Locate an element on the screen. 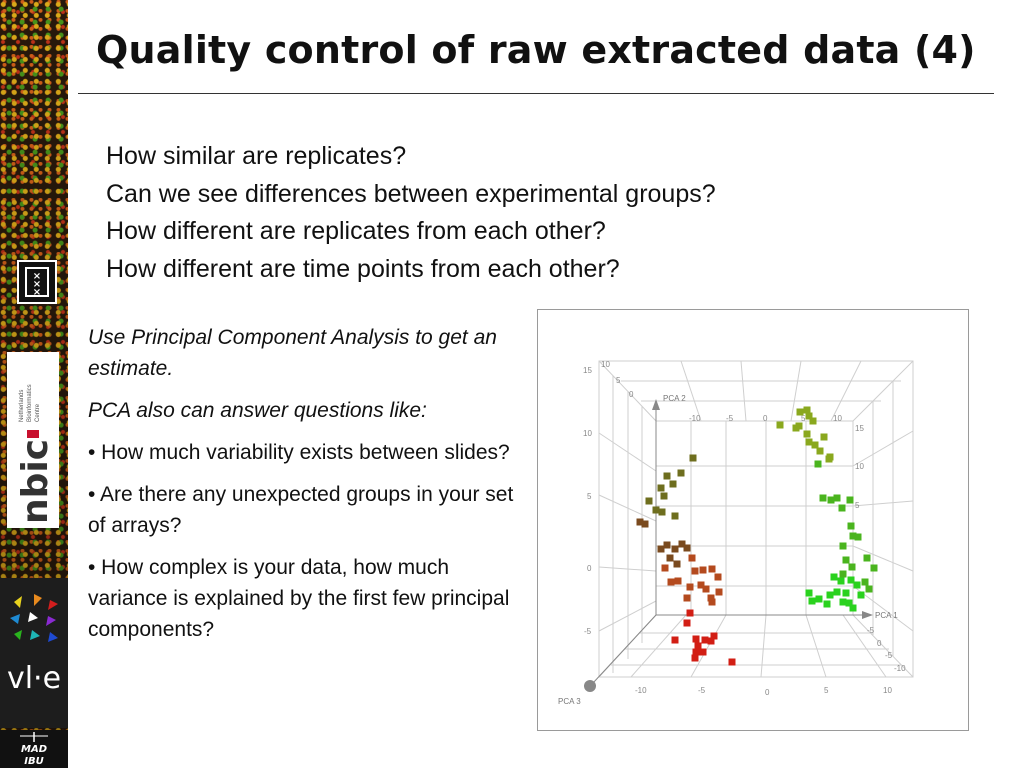 This screenshot has height=773, width=1024. nbic-caption-3: Centre is located at coordinates (38, 412).